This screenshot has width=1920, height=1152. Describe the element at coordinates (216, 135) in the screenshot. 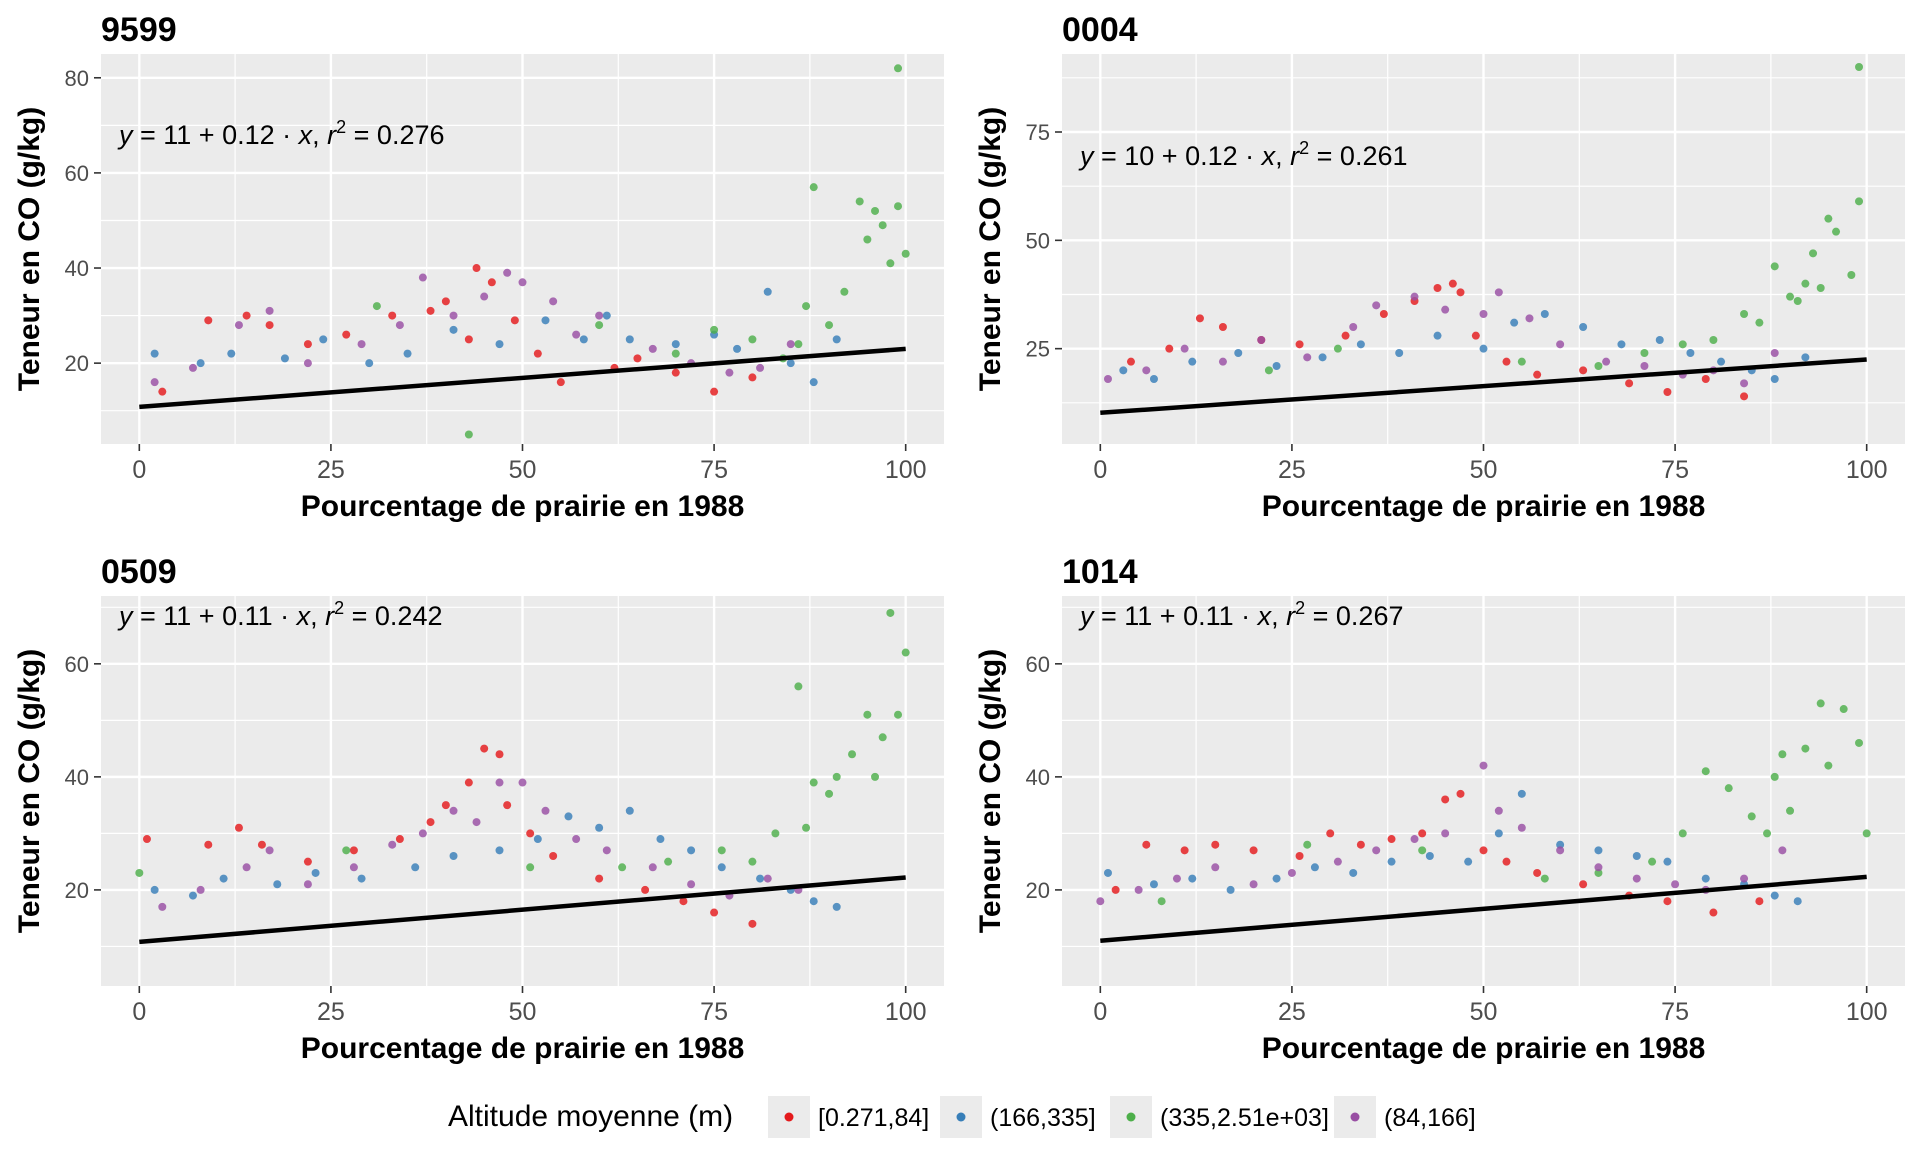

I see `equation-part: = 11 + 0.12 ·` at that location.